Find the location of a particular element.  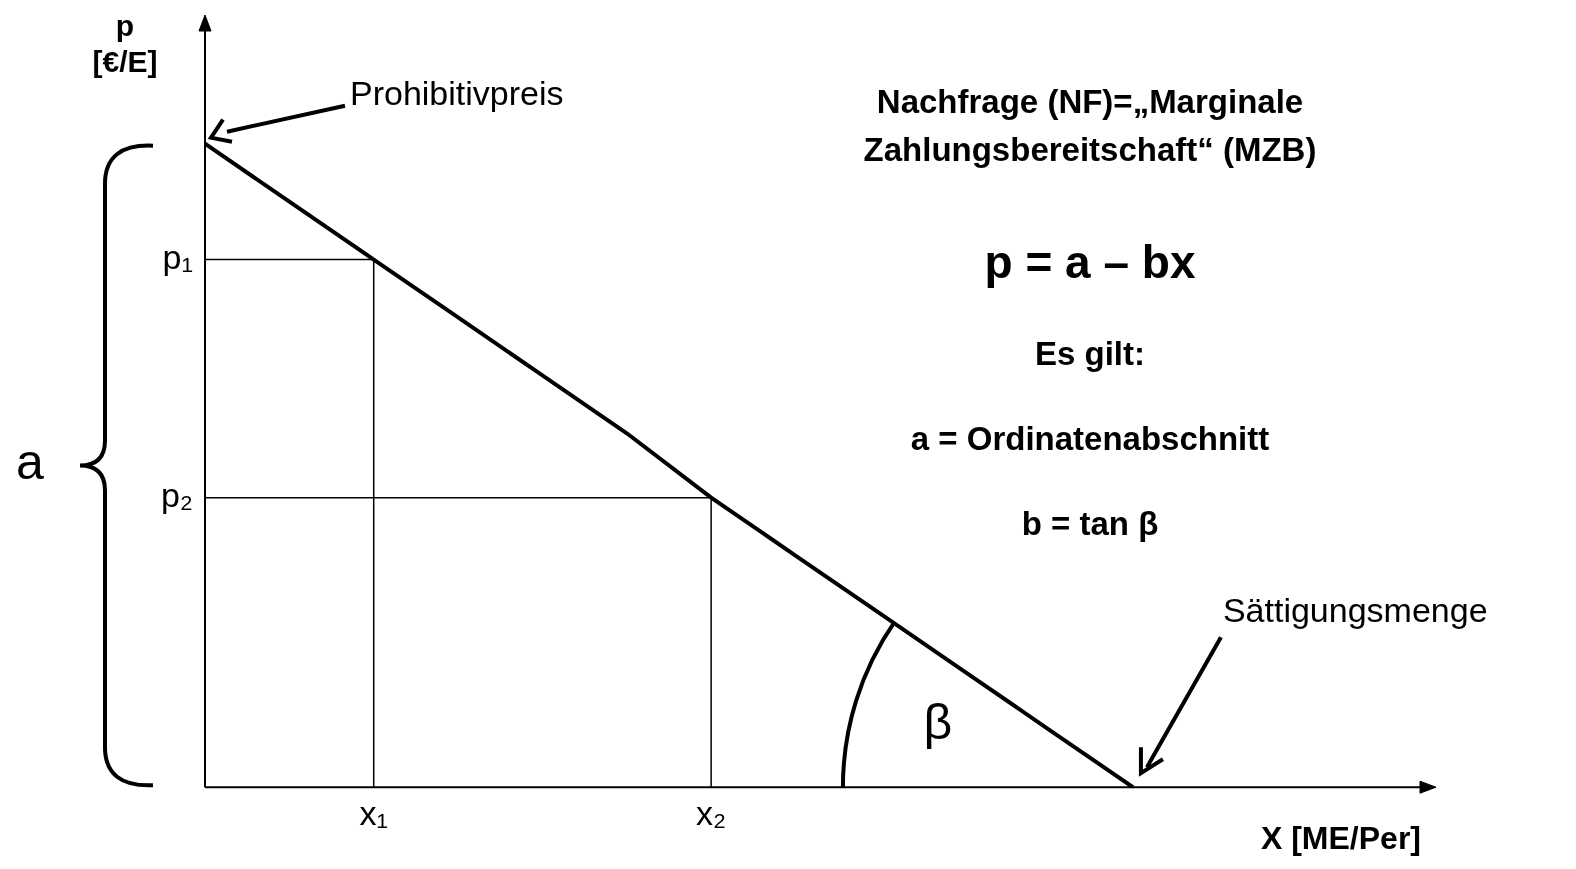

annotation: a = Ordinatenabschnitt is located at coordinates (1090, 439).